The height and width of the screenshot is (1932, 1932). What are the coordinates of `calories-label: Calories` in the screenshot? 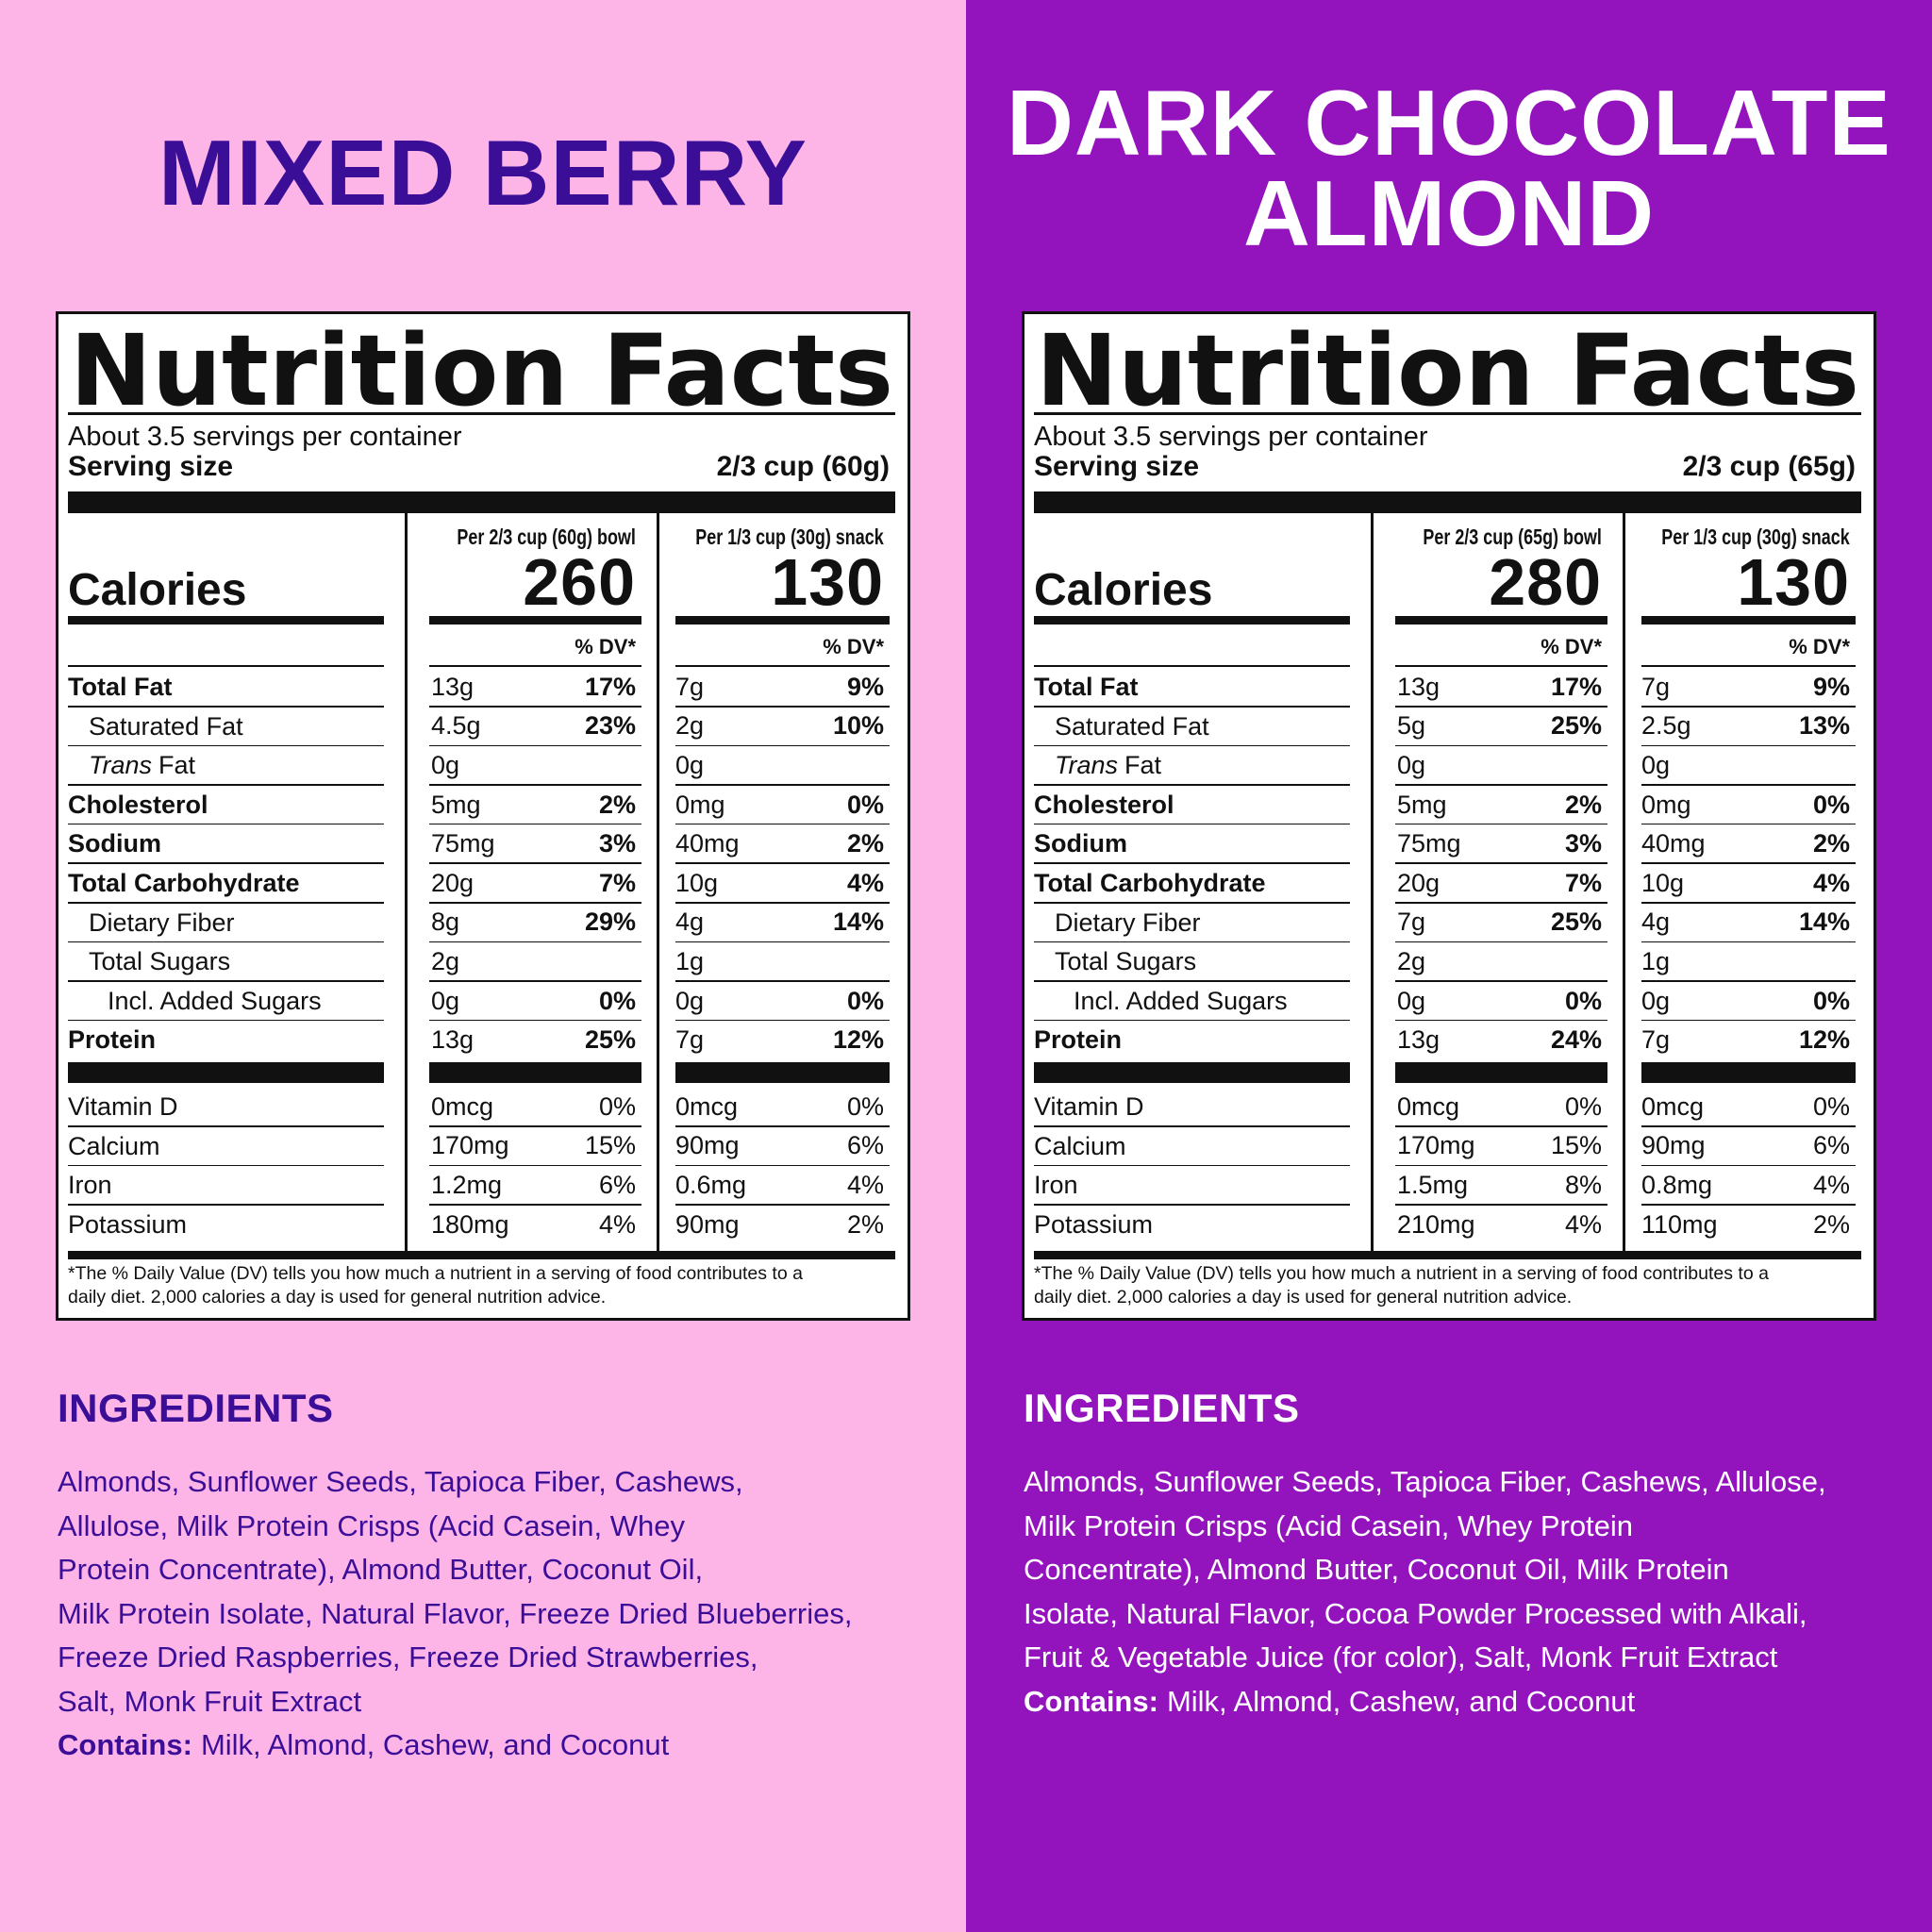 It's located at (1123, 590).